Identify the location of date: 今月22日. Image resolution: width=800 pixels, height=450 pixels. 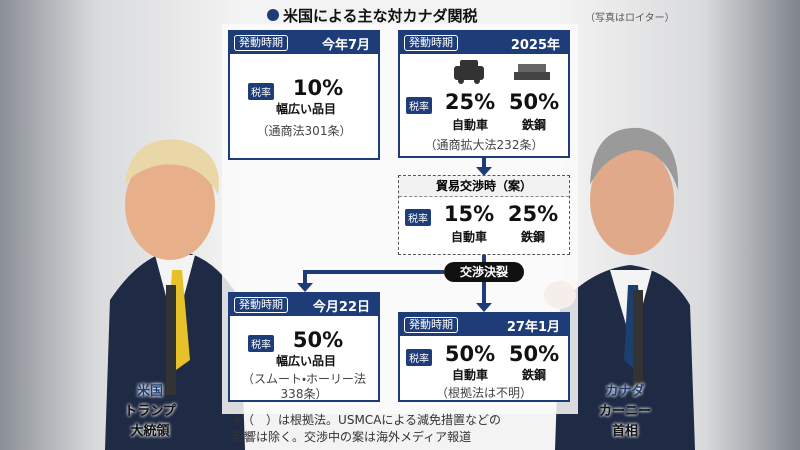
(341, 307).